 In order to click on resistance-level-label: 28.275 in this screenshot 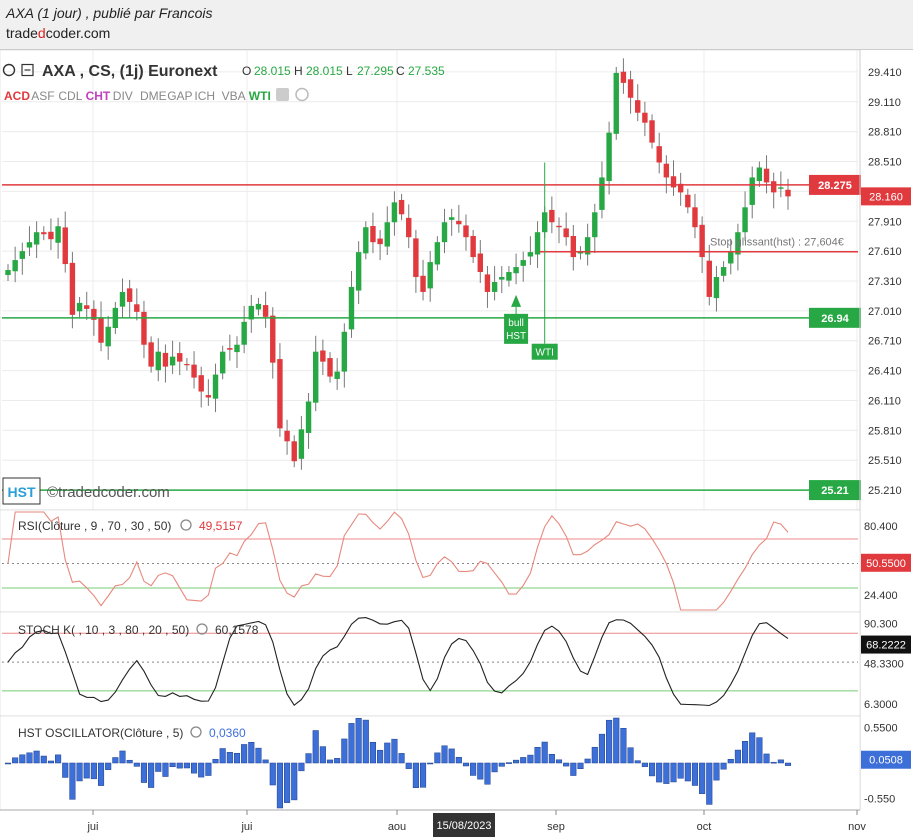, I will do `click(835, 186)`.